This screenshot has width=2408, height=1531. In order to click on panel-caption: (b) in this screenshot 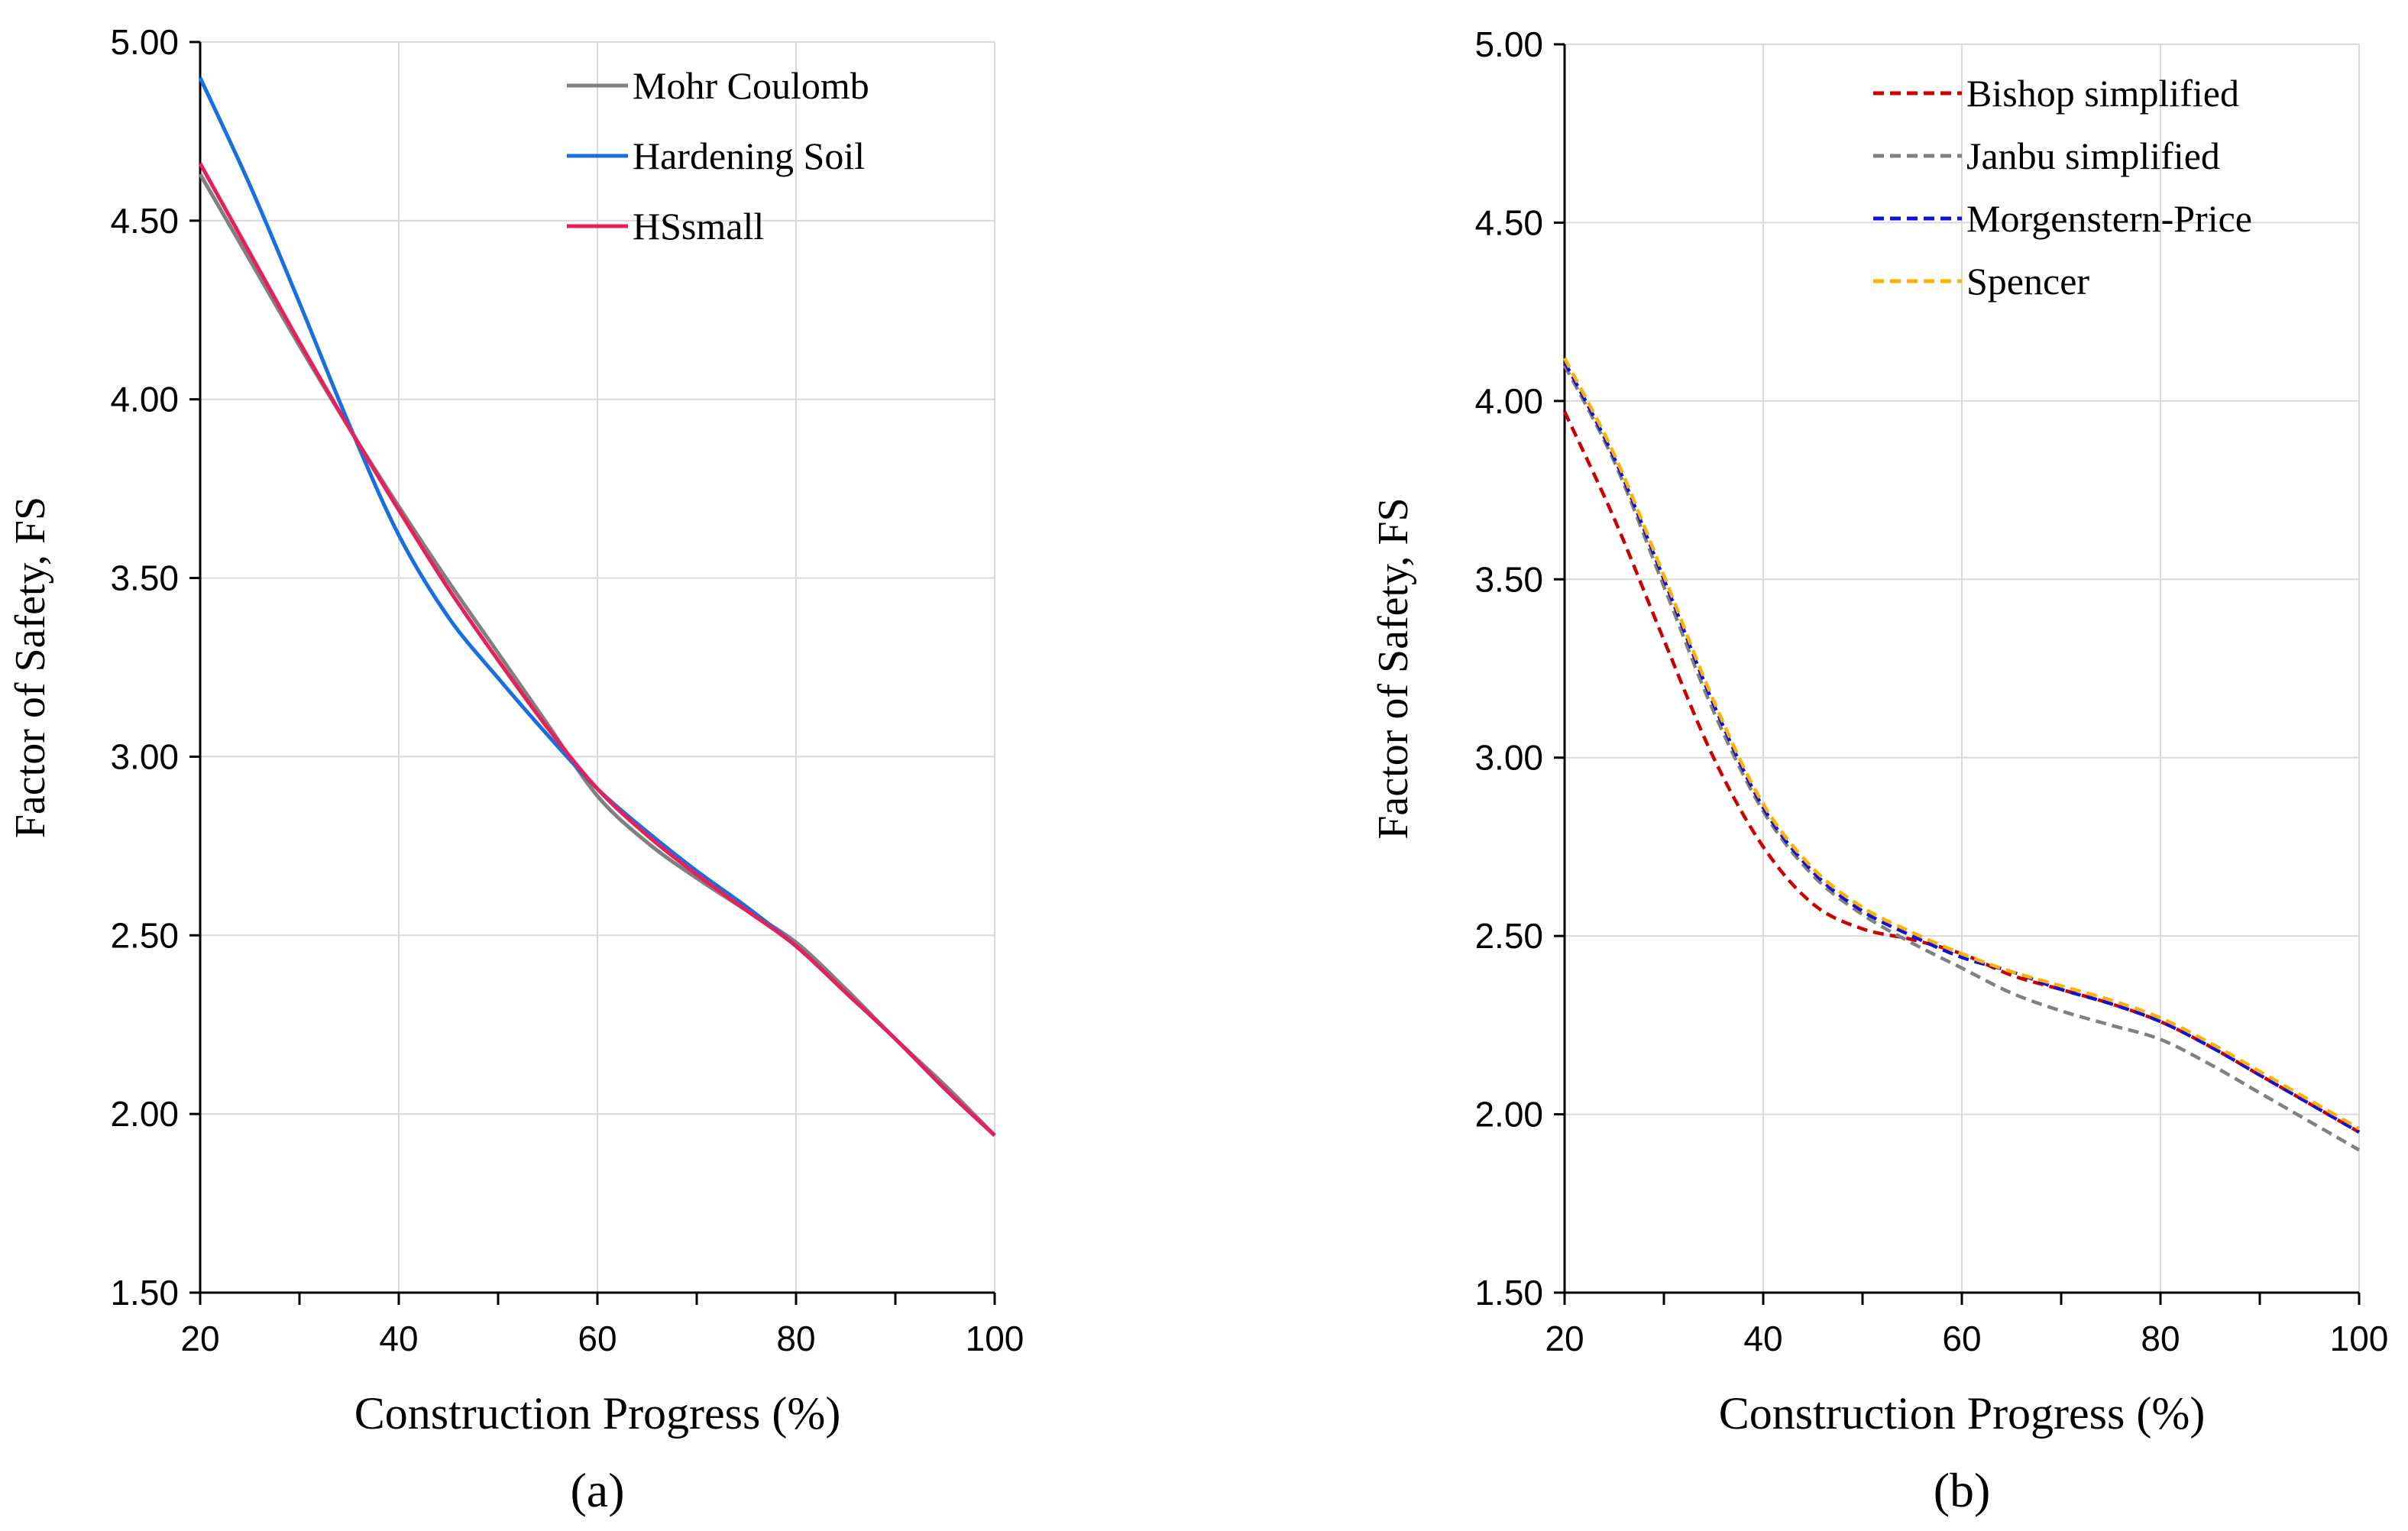, I will do `click(1962, 1490)`.